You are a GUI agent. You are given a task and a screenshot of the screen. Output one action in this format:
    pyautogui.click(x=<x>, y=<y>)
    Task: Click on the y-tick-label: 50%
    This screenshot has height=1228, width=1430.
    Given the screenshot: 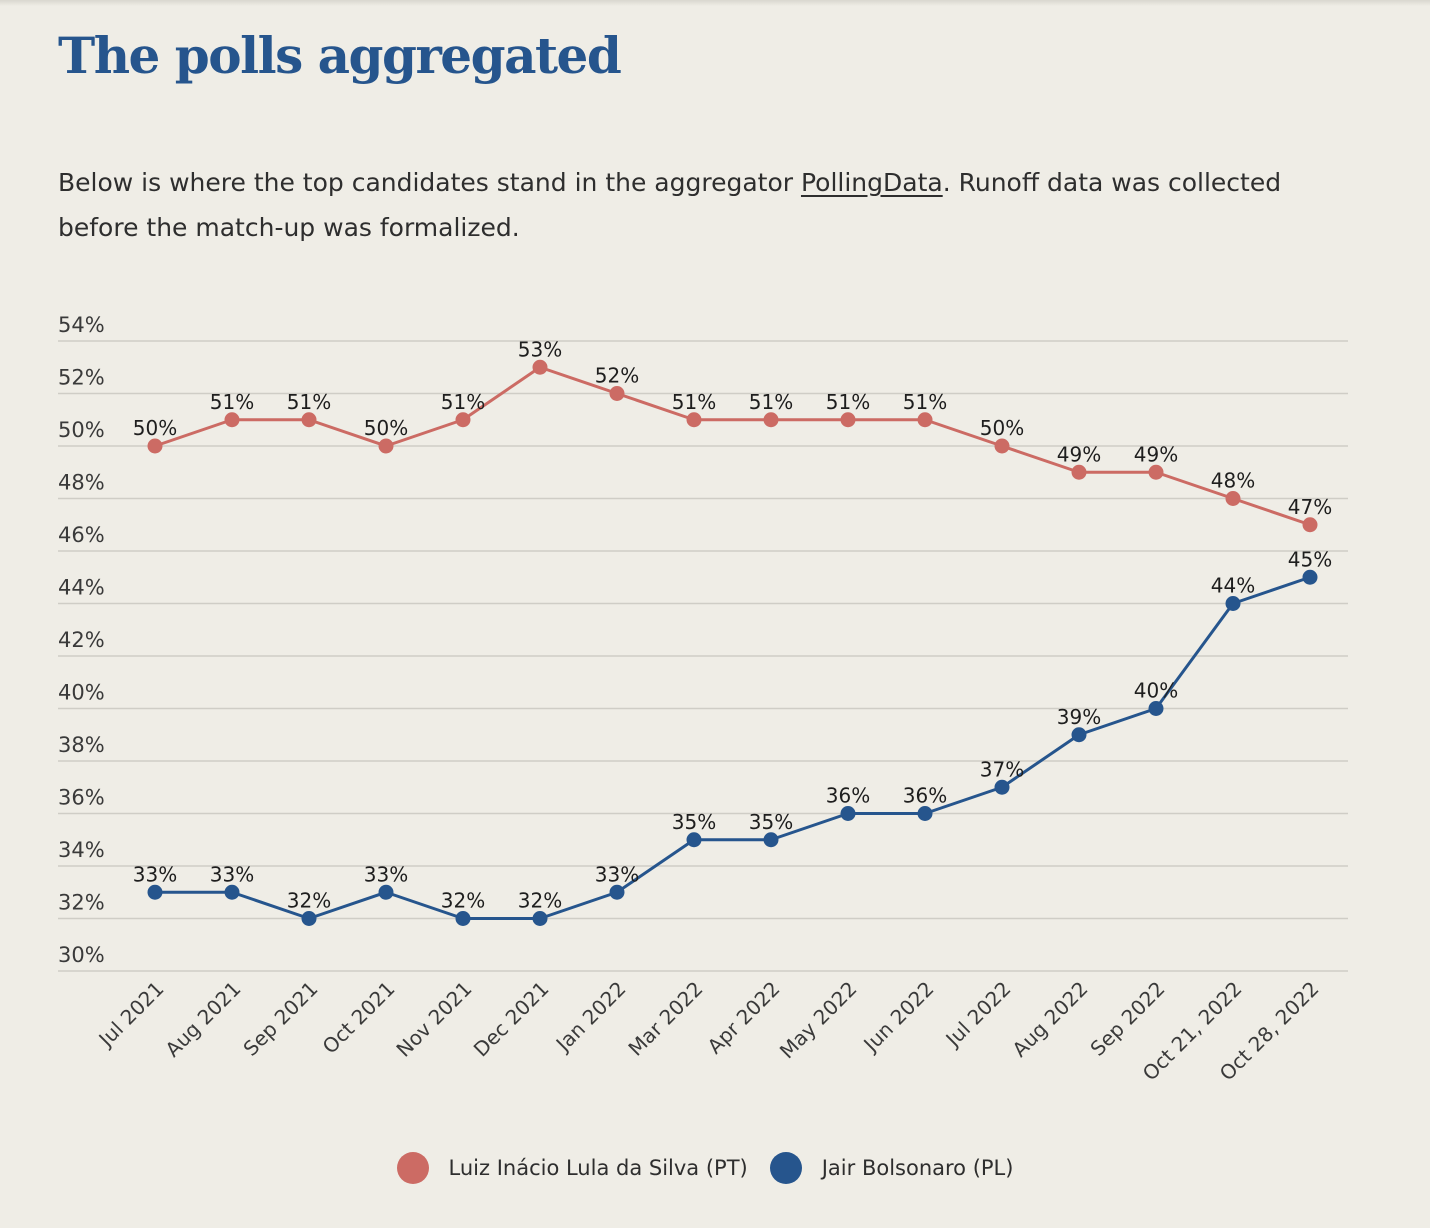 What is the action you would take?
    pyautogui.click(x=81, y=430)
    